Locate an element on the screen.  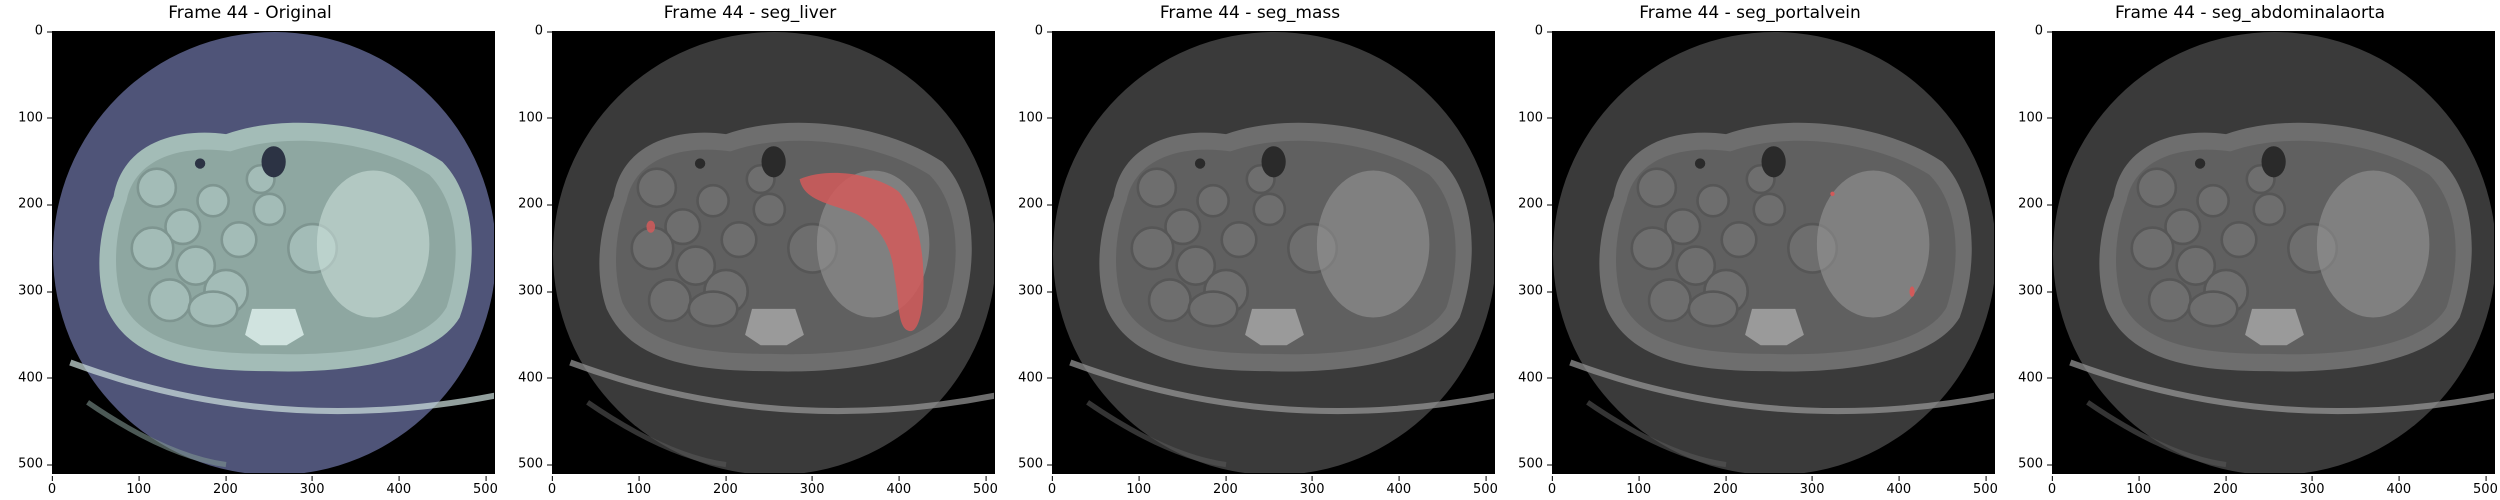
panel-title: Frame 44 - Original is located at coordinates (250, 13).